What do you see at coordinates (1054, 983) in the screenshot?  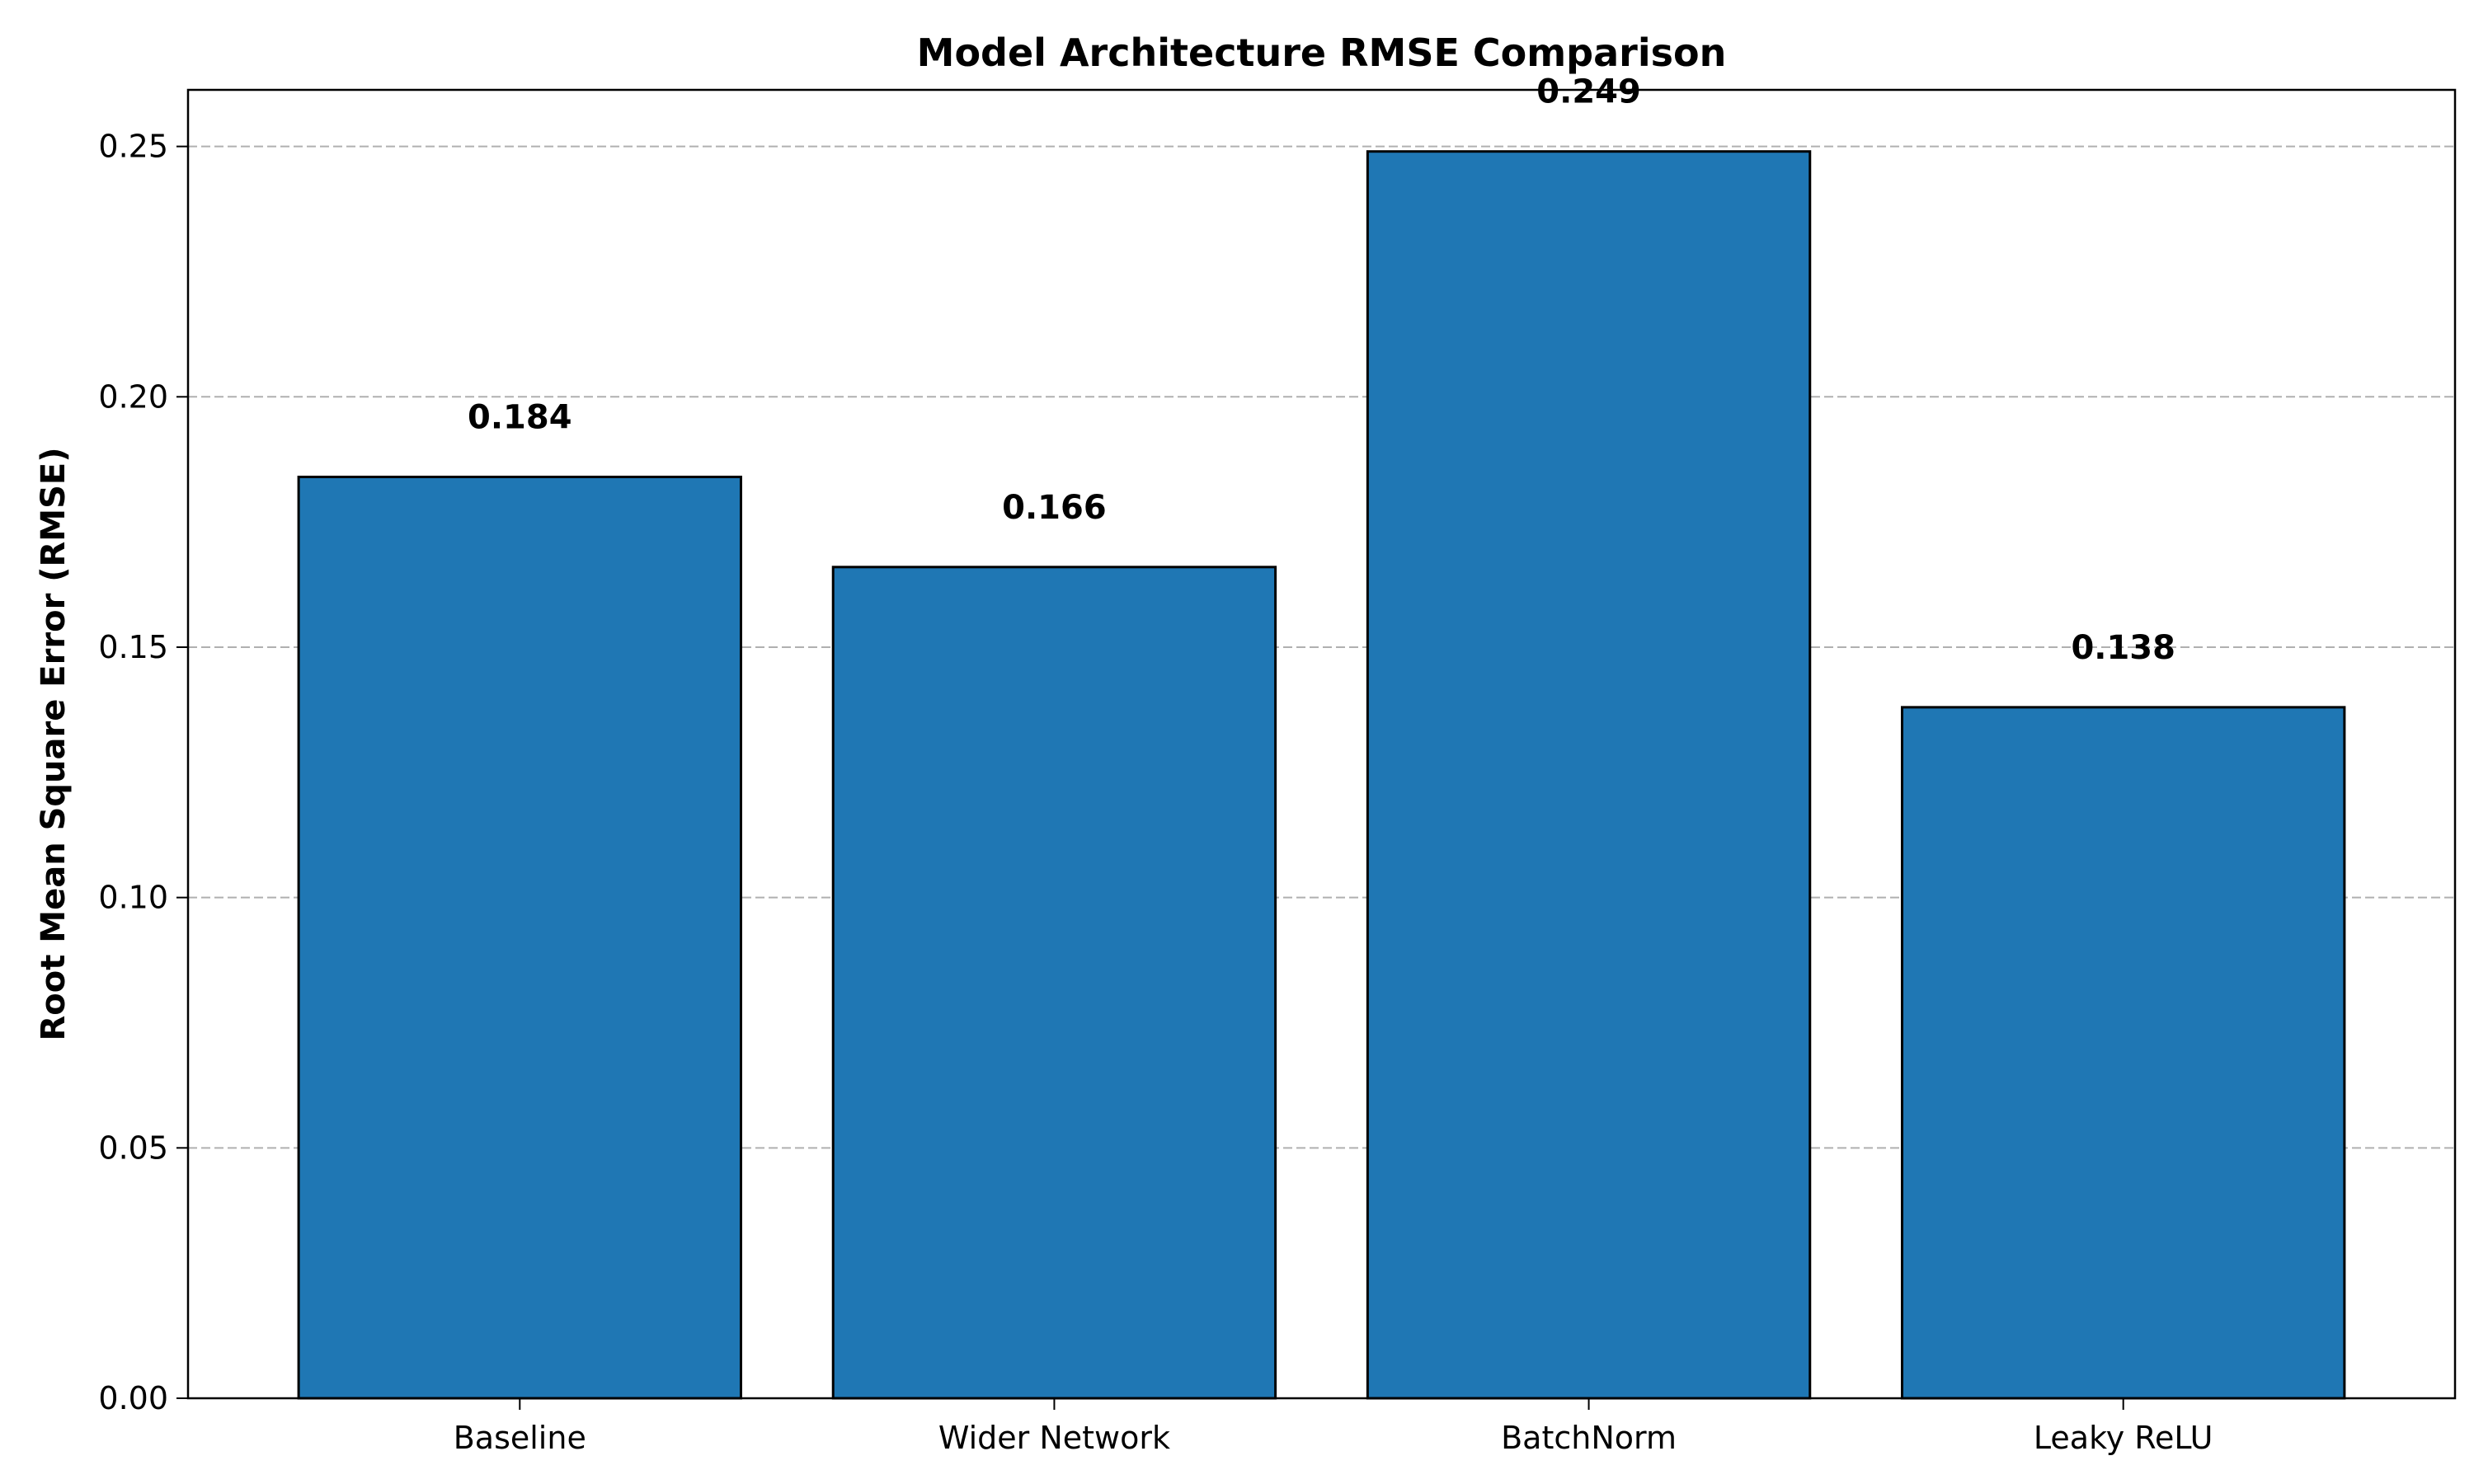 I see `bar-wider-network` at bounding box center [1054, 983].